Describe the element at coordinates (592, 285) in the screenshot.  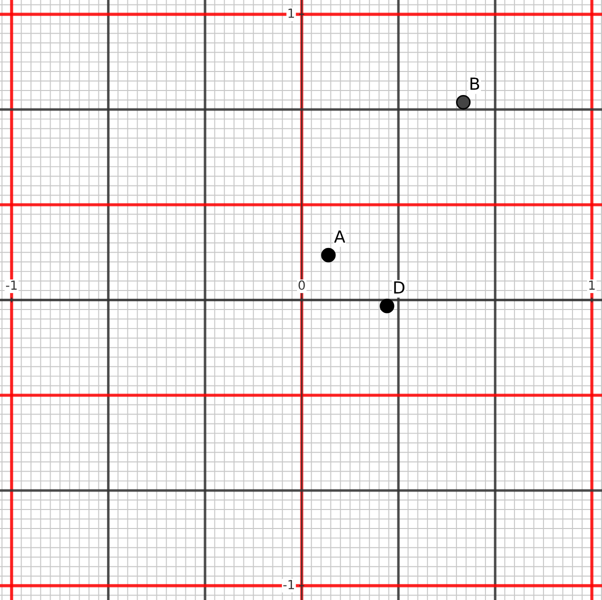
I see `x-tick-label: 1` at that location.